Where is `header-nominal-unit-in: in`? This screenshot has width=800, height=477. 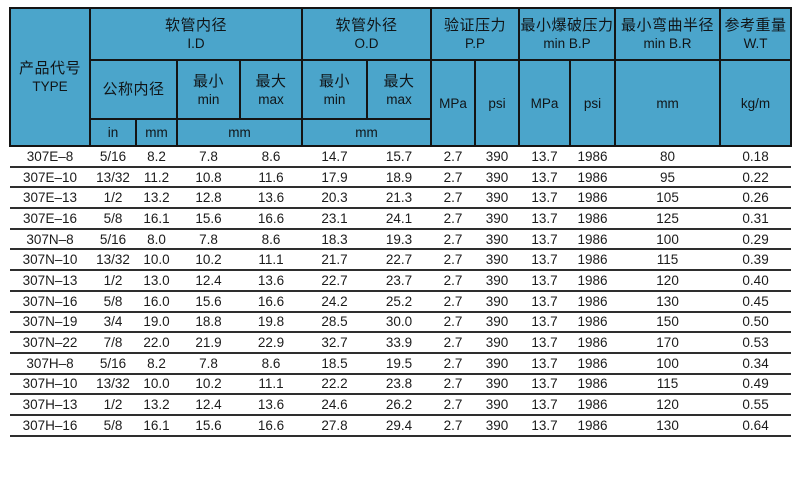
header-nominal-unit-in: in is located at coordinates (113, 132).